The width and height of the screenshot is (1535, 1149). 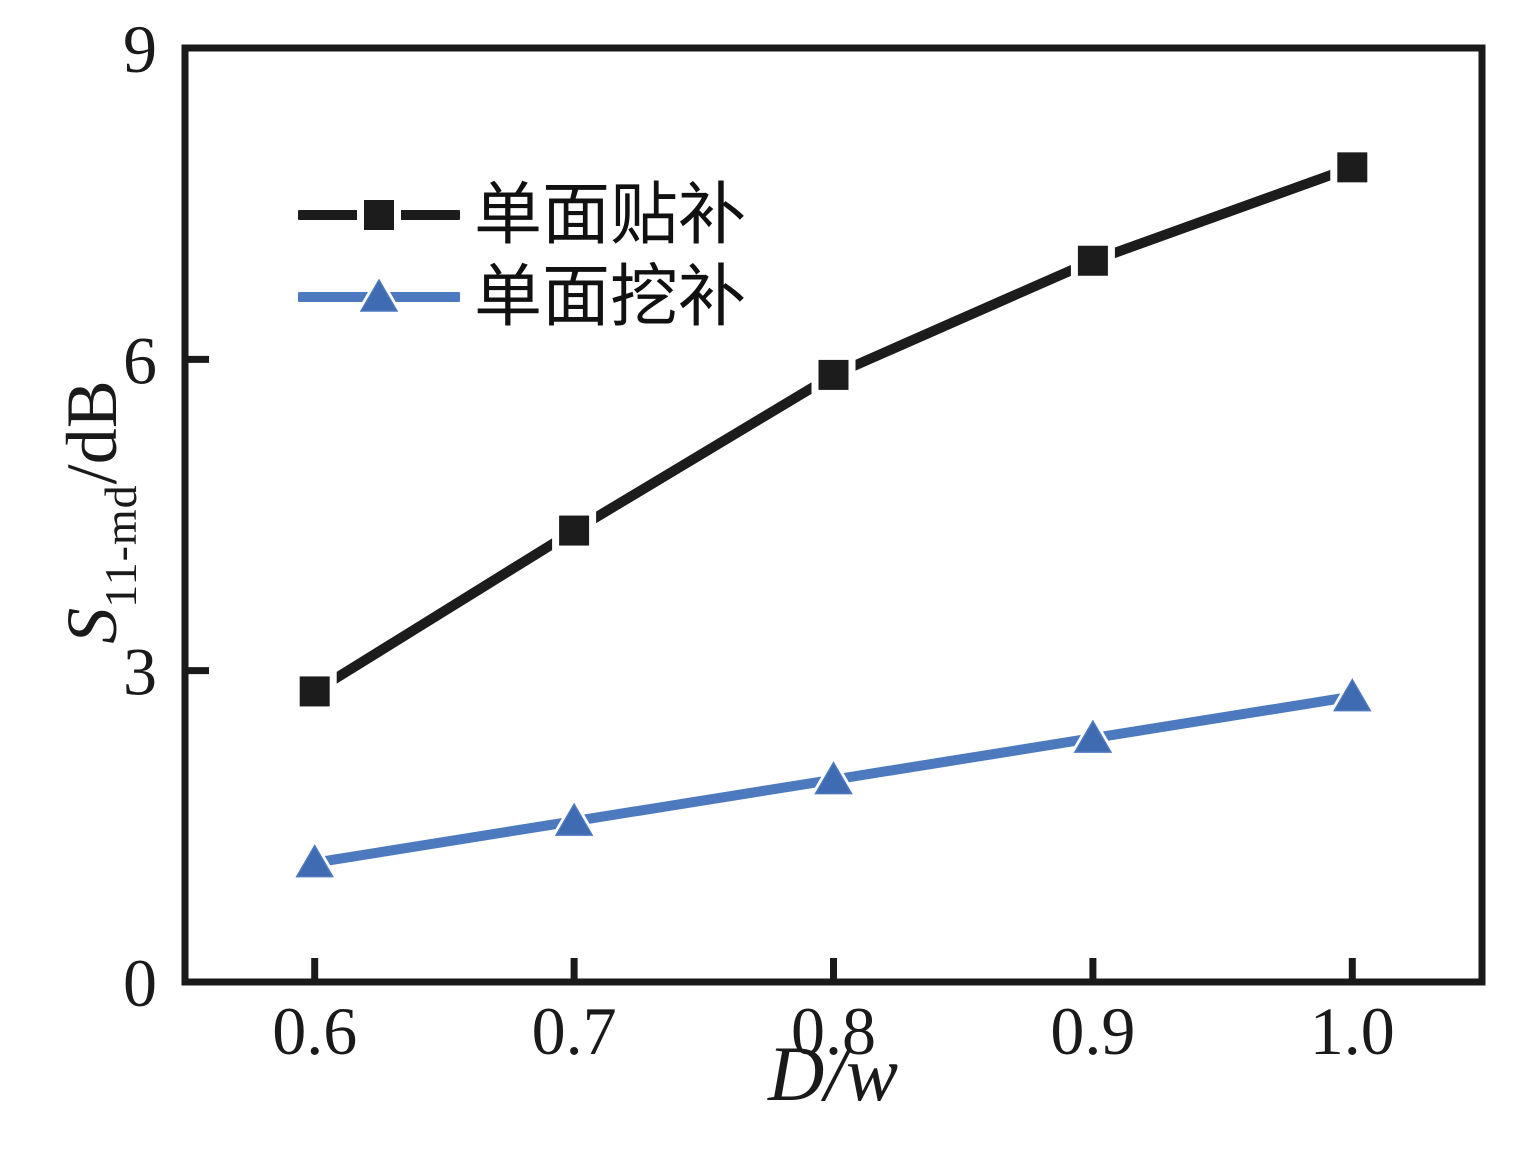 I want to click on legend-item-scarf-repair: 单面挖补, so click(x=522, y=297).